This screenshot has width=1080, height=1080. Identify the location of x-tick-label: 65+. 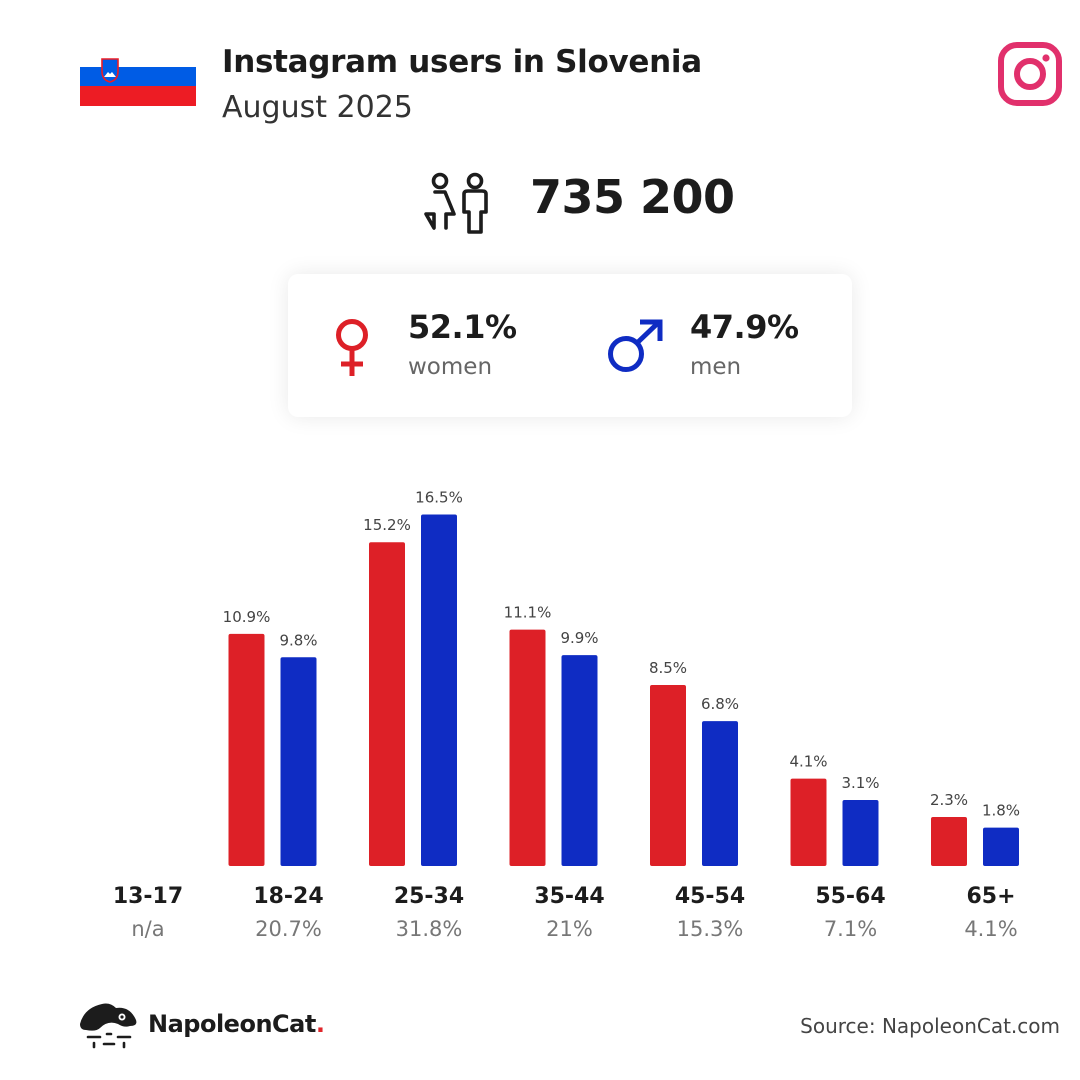
(991, 896).